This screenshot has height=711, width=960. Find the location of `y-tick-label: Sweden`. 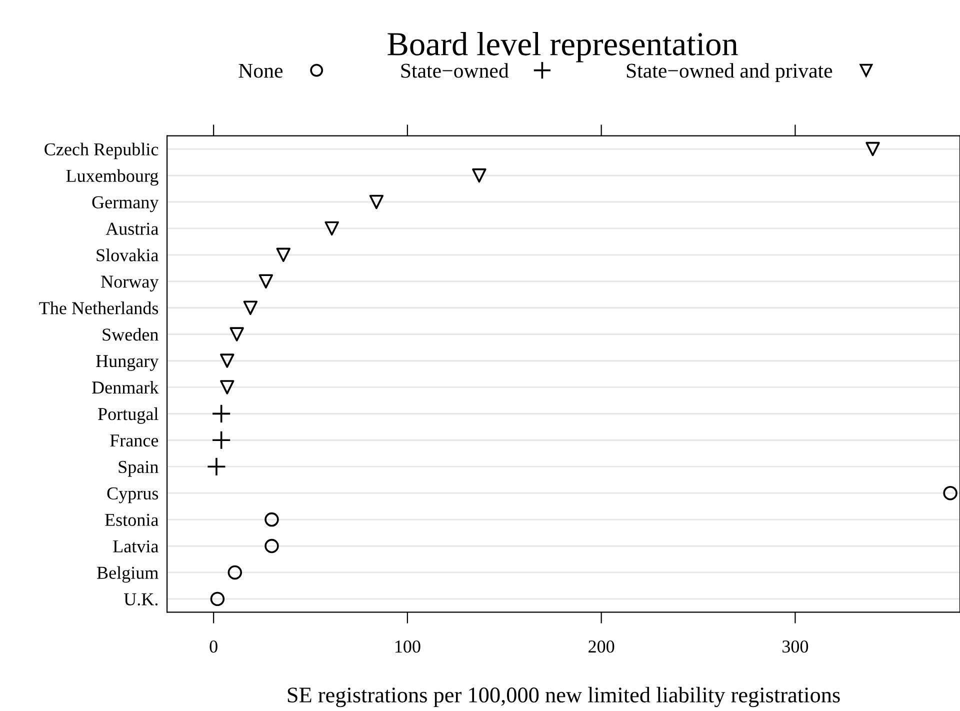

y-tick-label: Sweden is located at coordinates (130, 334).